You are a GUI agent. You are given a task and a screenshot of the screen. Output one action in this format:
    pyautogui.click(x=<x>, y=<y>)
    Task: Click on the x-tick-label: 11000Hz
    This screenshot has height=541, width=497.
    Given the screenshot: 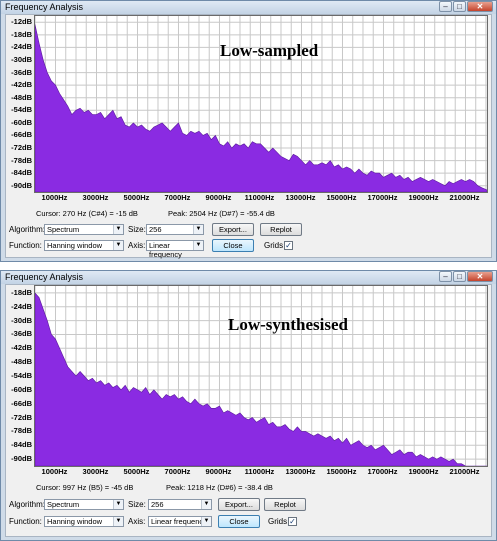 What is the action you would take?
    pyautogui.click(x=259, y=471)
    